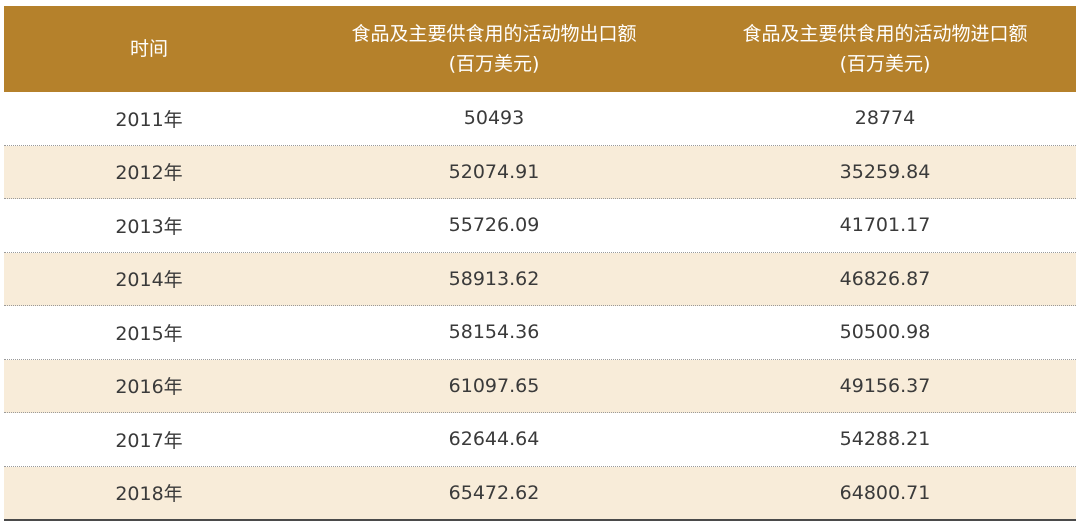  What do you see at coordinates (494, 278) in the screenshot?
I see `cell-export: 58913.62` at bounding box center [494, 278].